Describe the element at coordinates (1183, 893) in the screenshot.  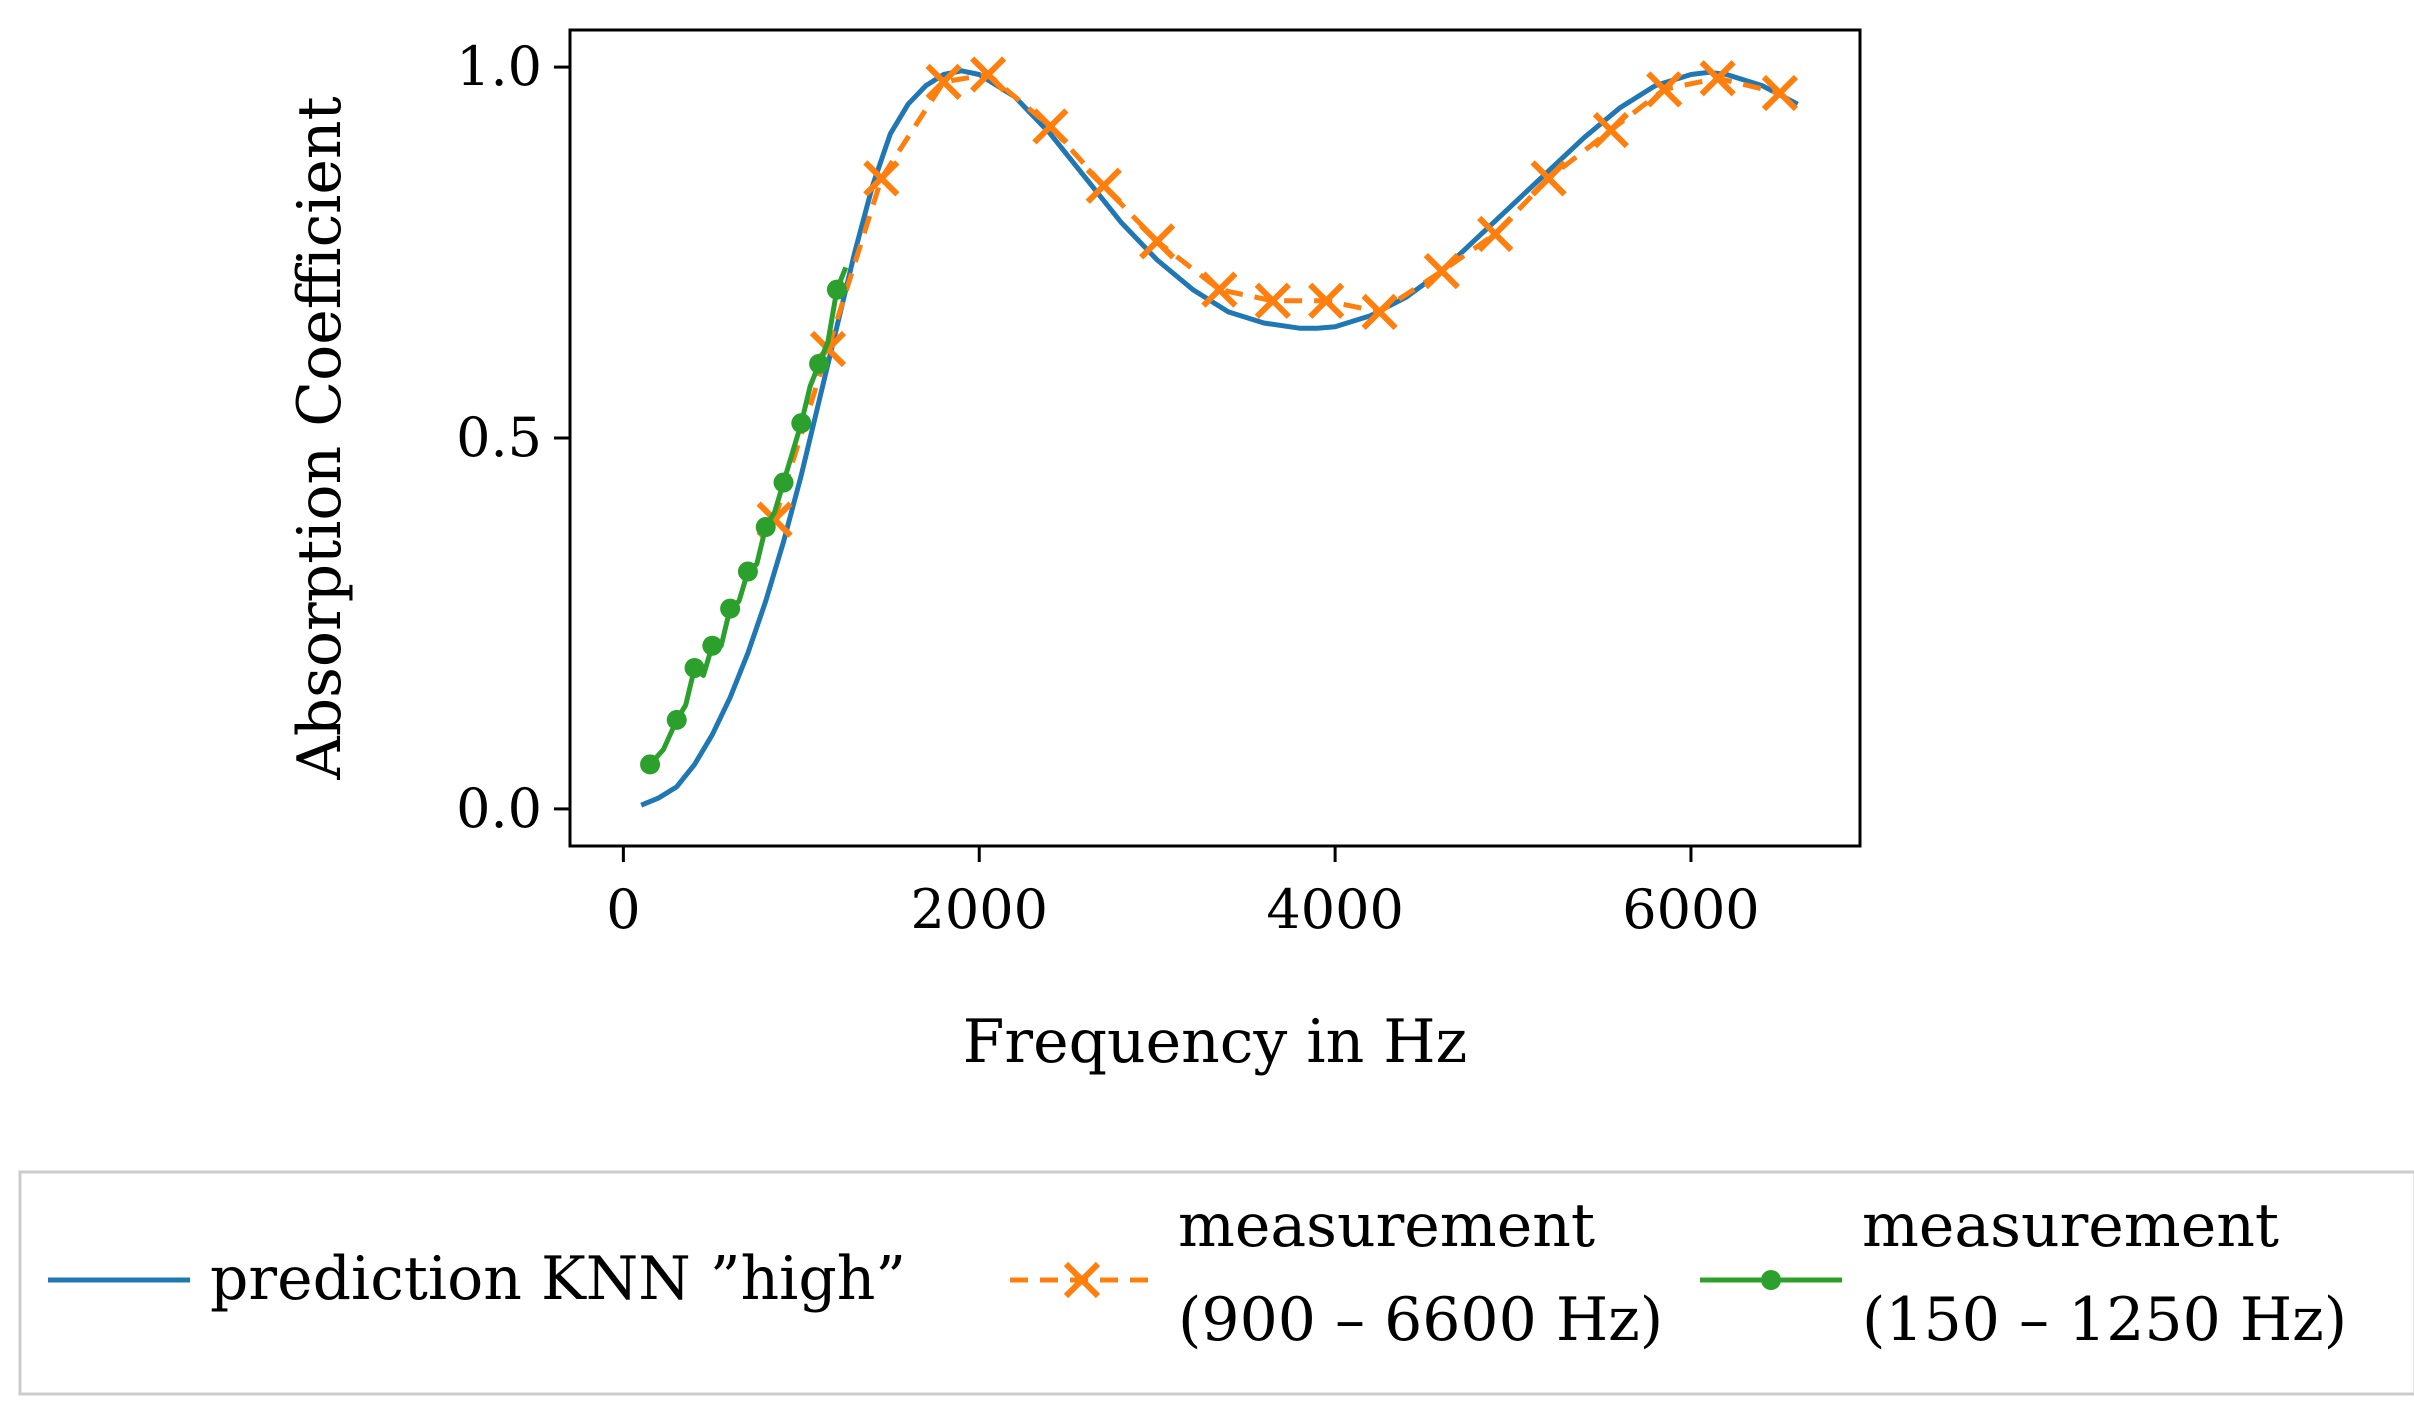
I see `x-axis: 0 2000 4000 6000` at that location.